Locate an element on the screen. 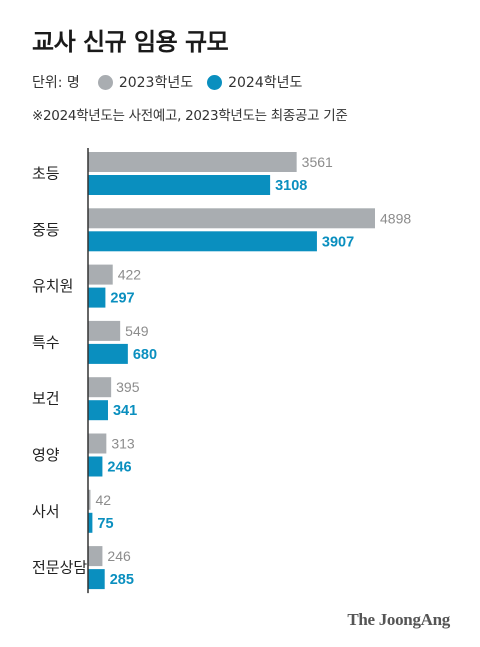 The image size is (480, 647). chart-note: ※2024학년도는 사전예고, 2023학년도는 최종공고 기준 is located at coordinates (190, 116).